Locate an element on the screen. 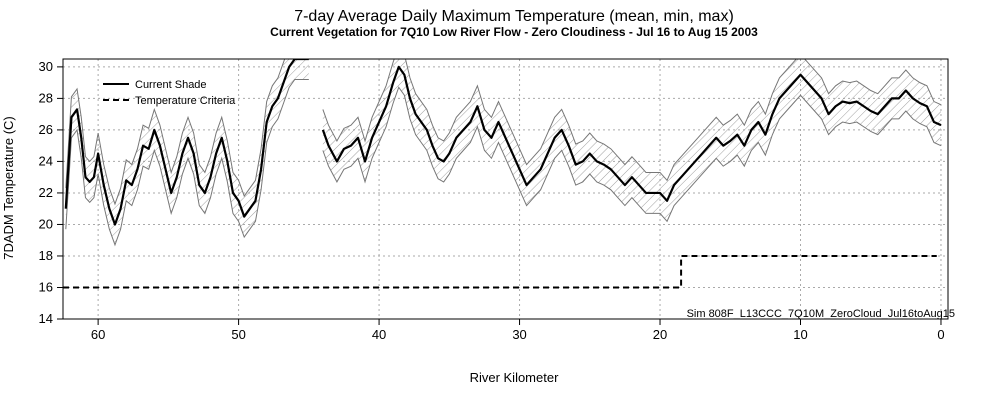  legend: Current Shade Temperature Criteria is located at coordinates (169, 93).